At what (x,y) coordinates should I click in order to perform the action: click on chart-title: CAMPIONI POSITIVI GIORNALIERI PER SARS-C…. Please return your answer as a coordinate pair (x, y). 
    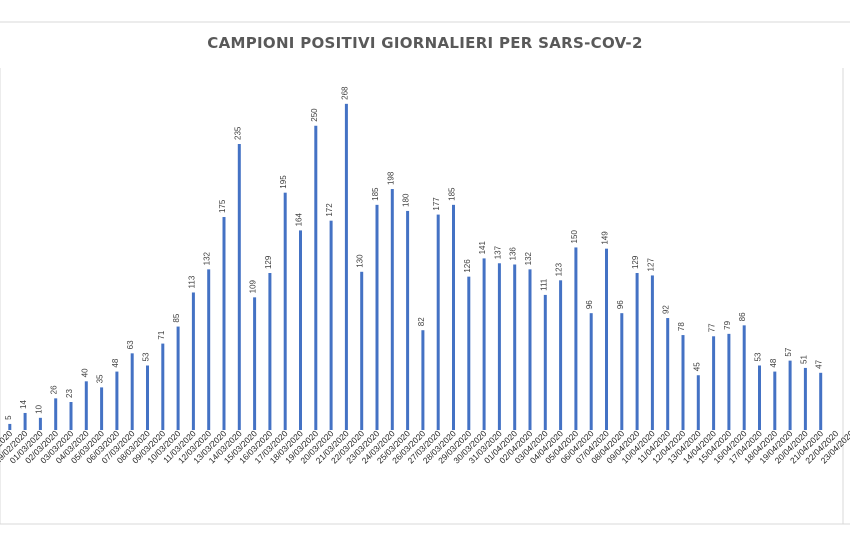
    Looking at the image, I should click on (425, 43).